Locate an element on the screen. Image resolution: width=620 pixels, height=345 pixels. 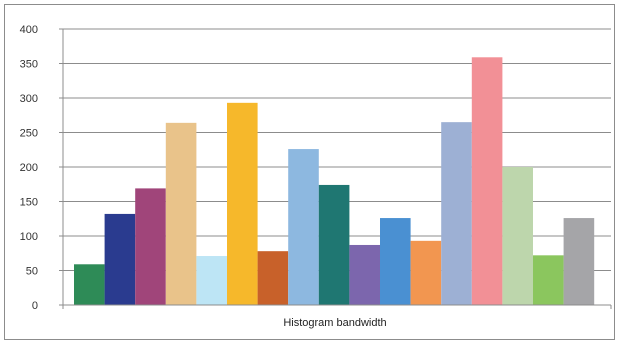
y-tick-label: 350 is located at coordinates (29, 65).